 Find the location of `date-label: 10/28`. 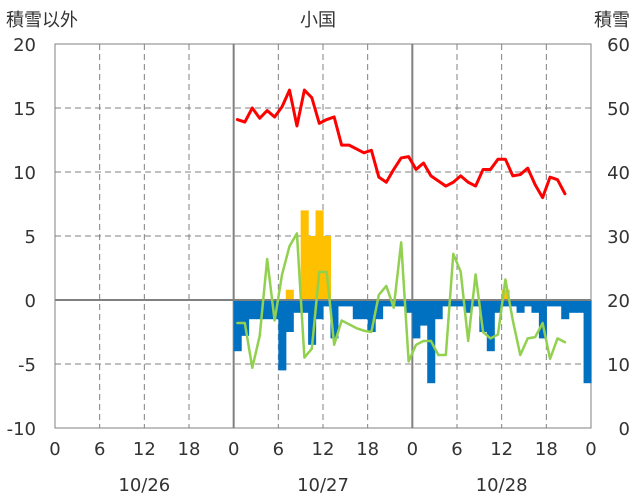

date-label: 10/28 is located at coordinates (502, 485).